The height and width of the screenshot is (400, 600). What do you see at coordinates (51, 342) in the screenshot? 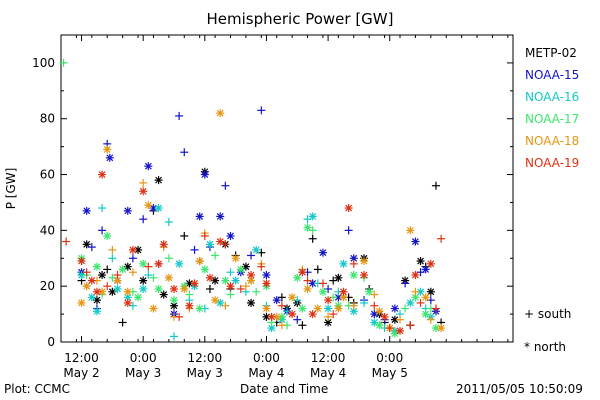
I see `y-tick-label: 0` at bounding box center [51, 342].